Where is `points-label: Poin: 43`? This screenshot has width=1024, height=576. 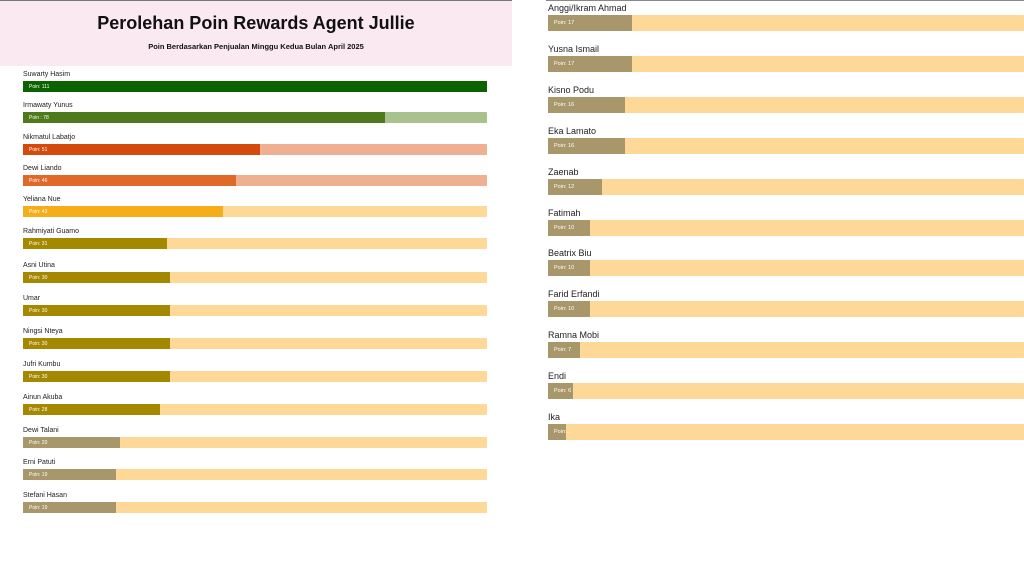
points-label: Poin: 43 is located at coordinates (38, 211).